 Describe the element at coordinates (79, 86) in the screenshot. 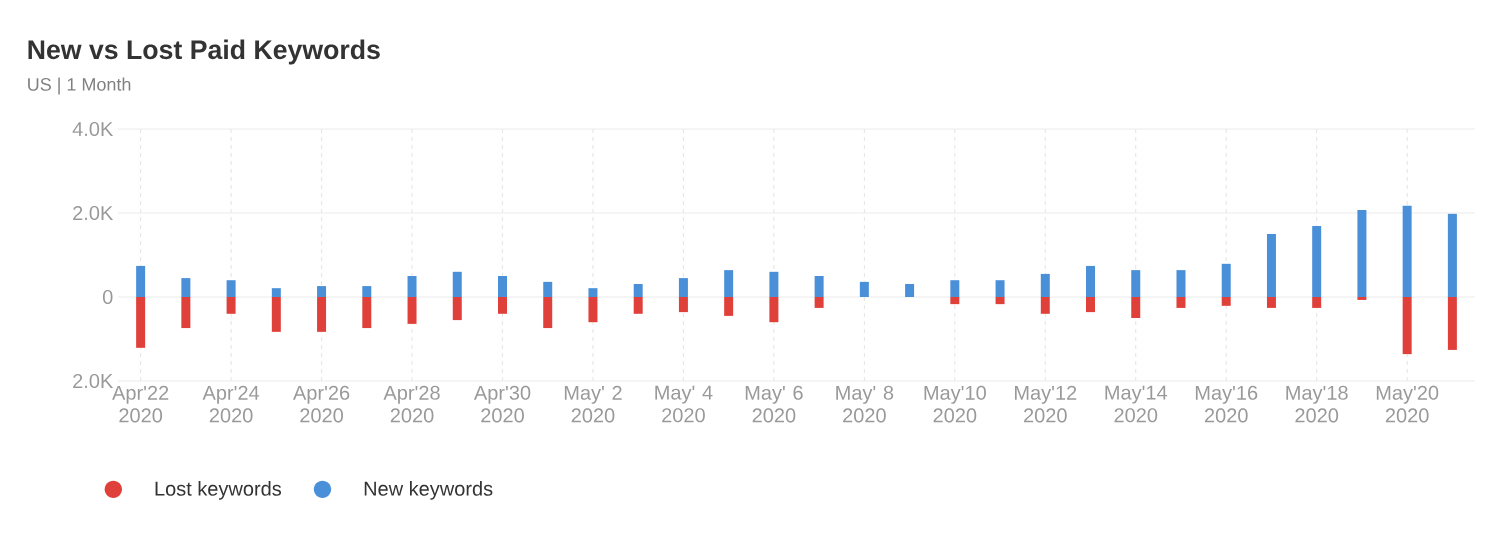

I see `chart-subtitle: US | 1 Month` at that location.